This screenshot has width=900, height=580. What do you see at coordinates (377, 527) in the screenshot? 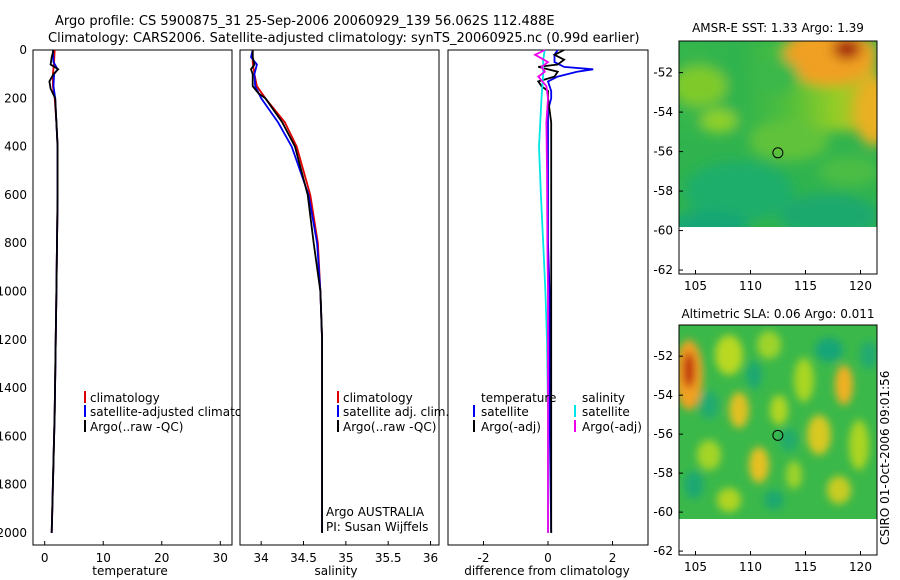
I see `pi-annotation: PI: Susan Wijffels` at bounding box center [377, 527].